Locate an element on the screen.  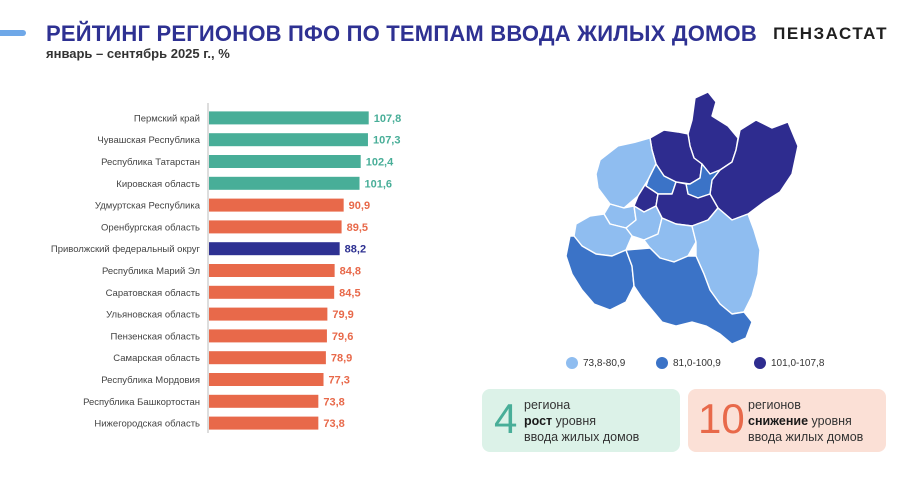
decline-bold: снижение is located at coordinates (778, 421).